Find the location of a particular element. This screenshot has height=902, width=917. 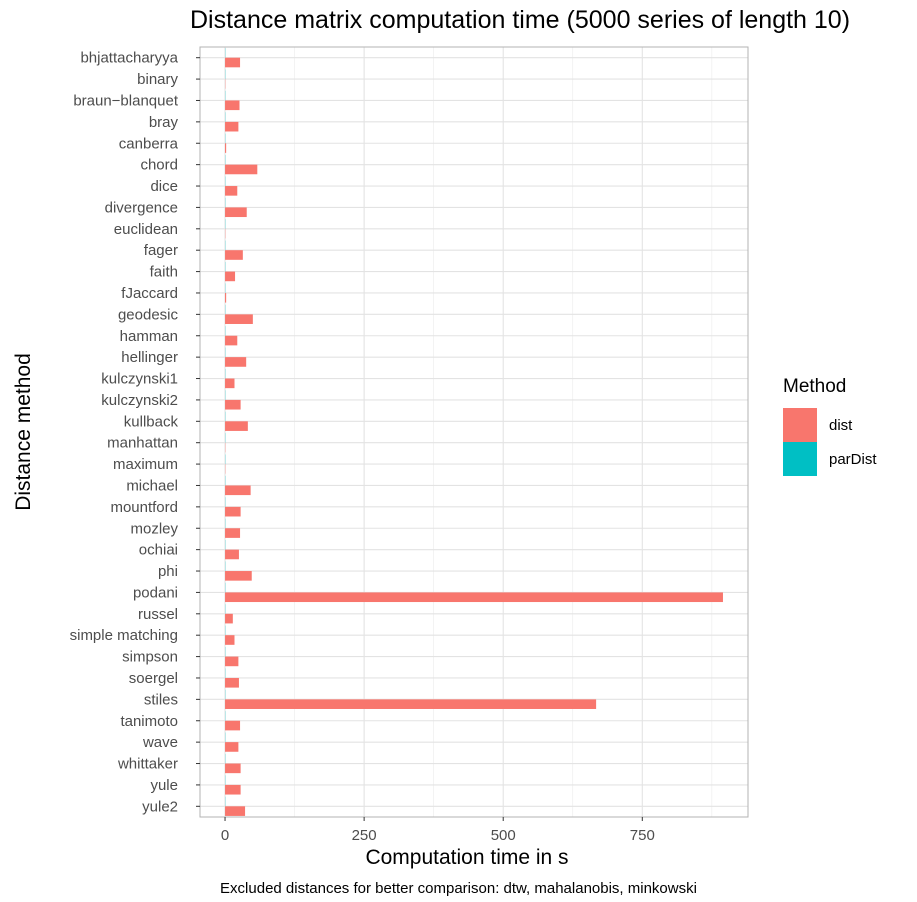

x-tick-label: 250 is located at coordinates (364, 835).